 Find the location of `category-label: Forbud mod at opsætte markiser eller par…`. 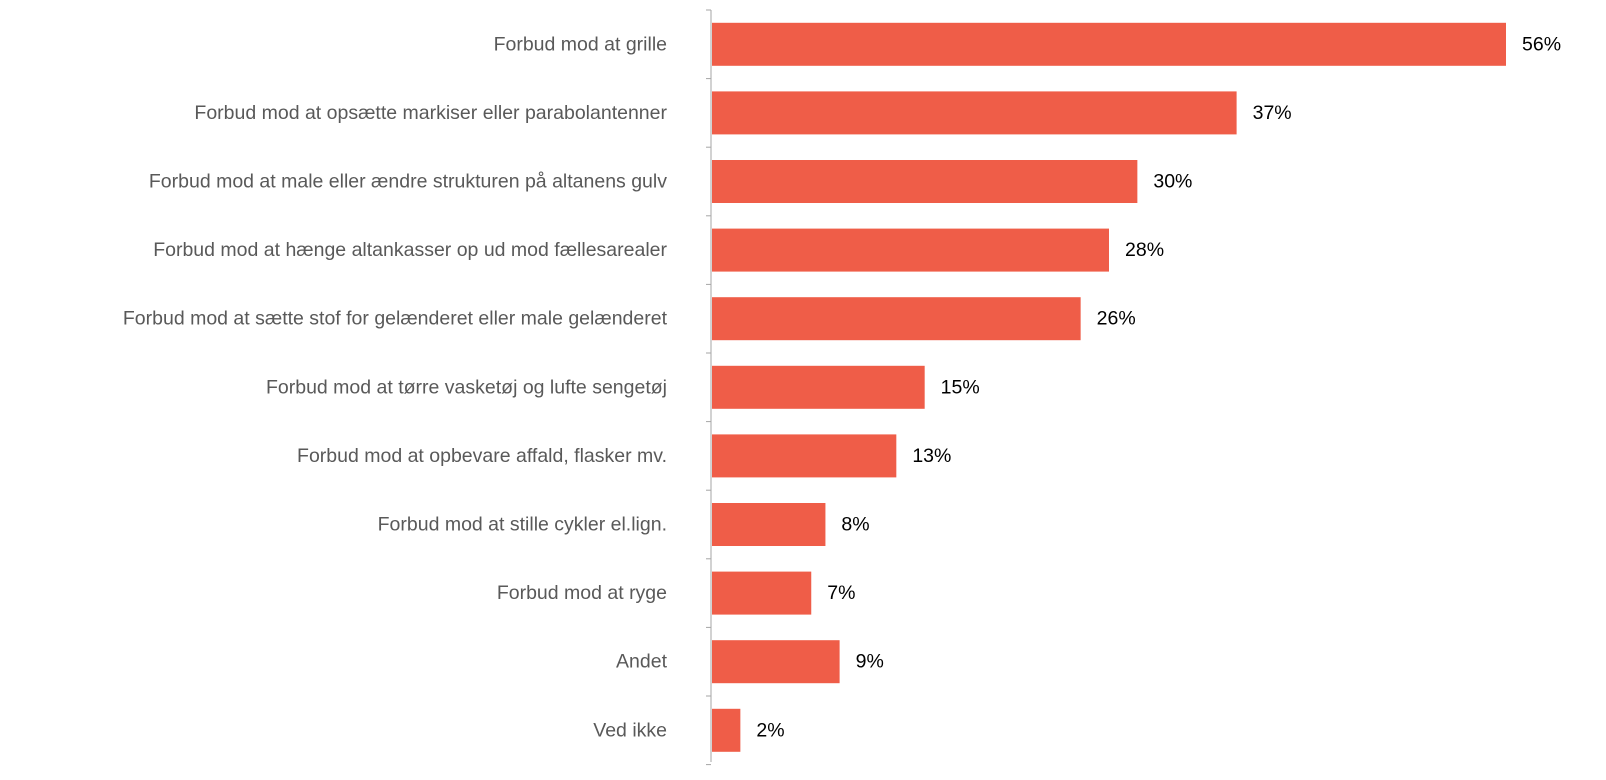

category-label: Forbud mod at opsætte markiser eller par… is located at coordinates (430, 113).